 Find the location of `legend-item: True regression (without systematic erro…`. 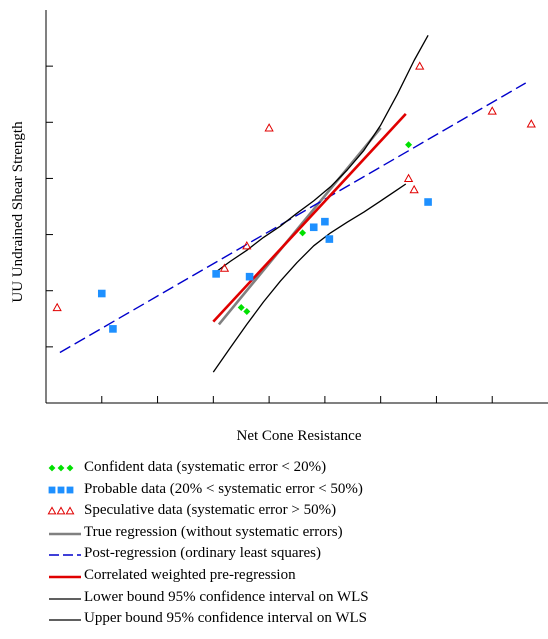

legend-item: True regression (without systematic erro… is located at coordinates (281, 533).